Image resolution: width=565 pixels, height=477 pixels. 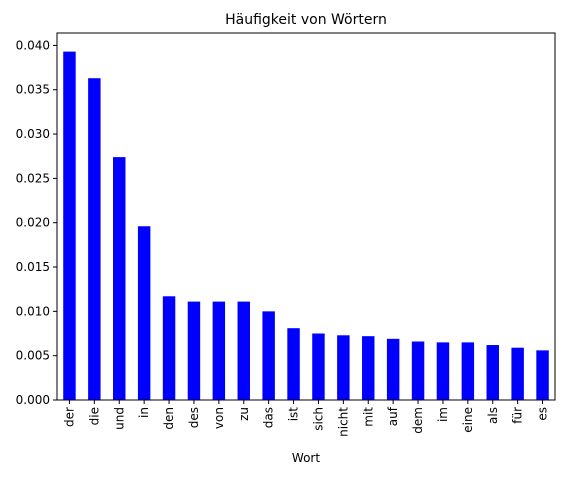 What do you see at coordinates (492, 372) in the screenshot?
I see `bar-als` at bounding box center [492, 372].